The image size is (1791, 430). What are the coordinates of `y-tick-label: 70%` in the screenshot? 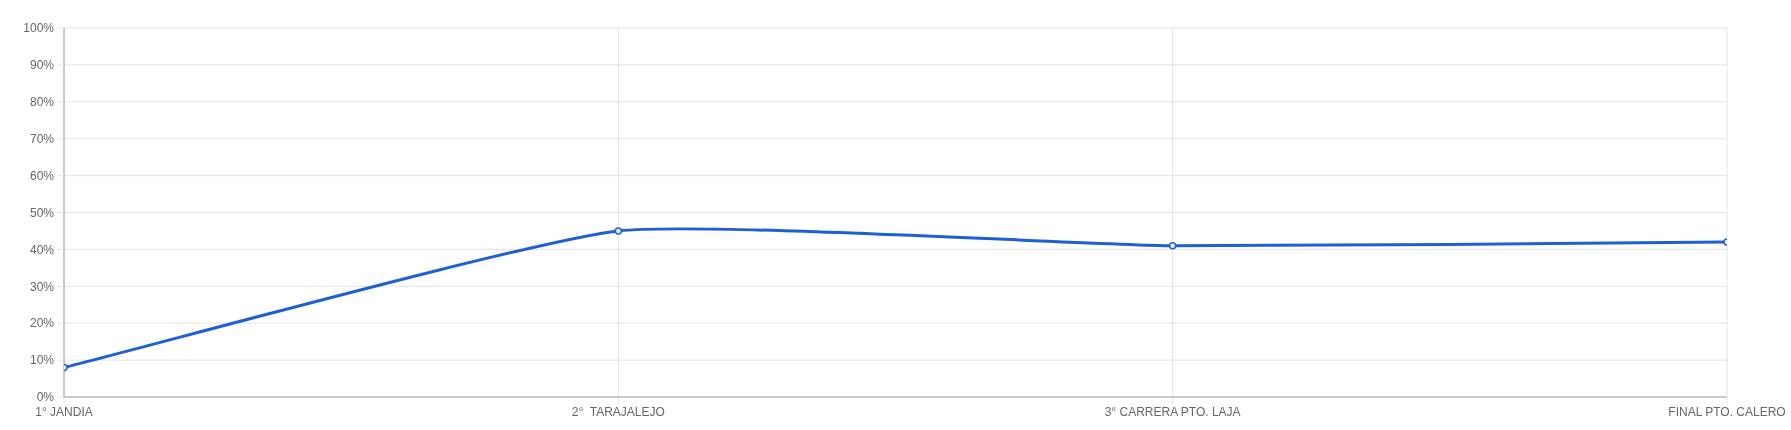 It's located at (42, 138).